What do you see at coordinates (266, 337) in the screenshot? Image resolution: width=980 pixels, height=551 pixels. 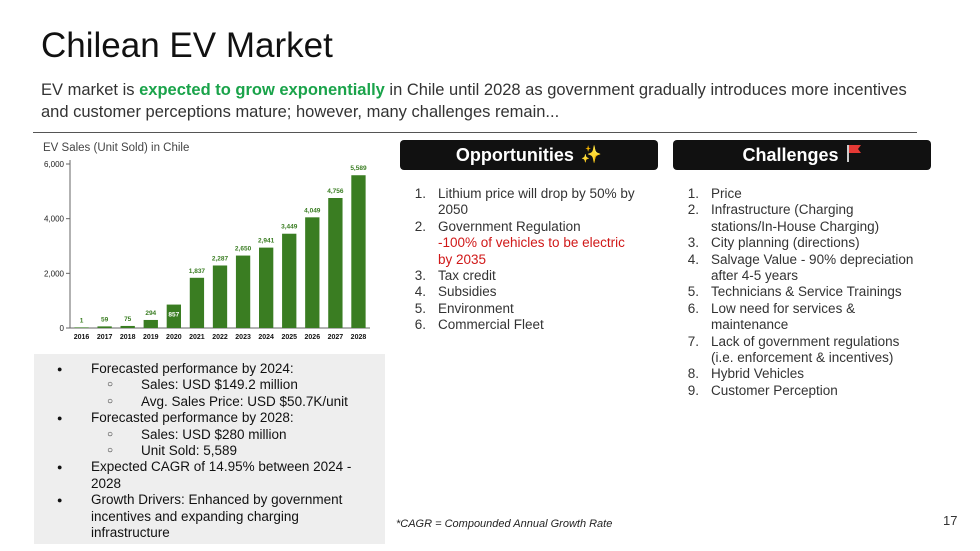 I see `x-tick-label: 2024` at bounding box center [266, 337].